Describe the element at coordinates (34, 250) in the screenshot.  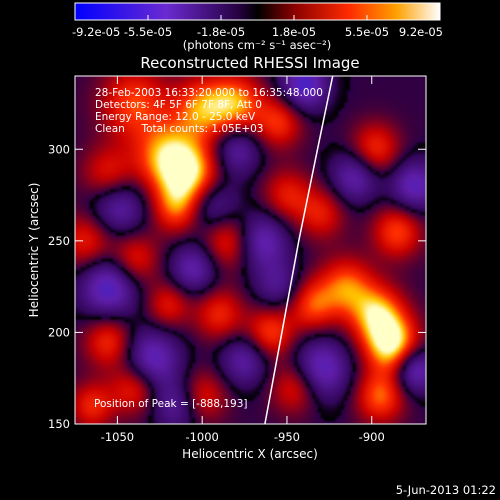
I see `y-axis-title: Heliocentric Y (arcsec)` at that location.